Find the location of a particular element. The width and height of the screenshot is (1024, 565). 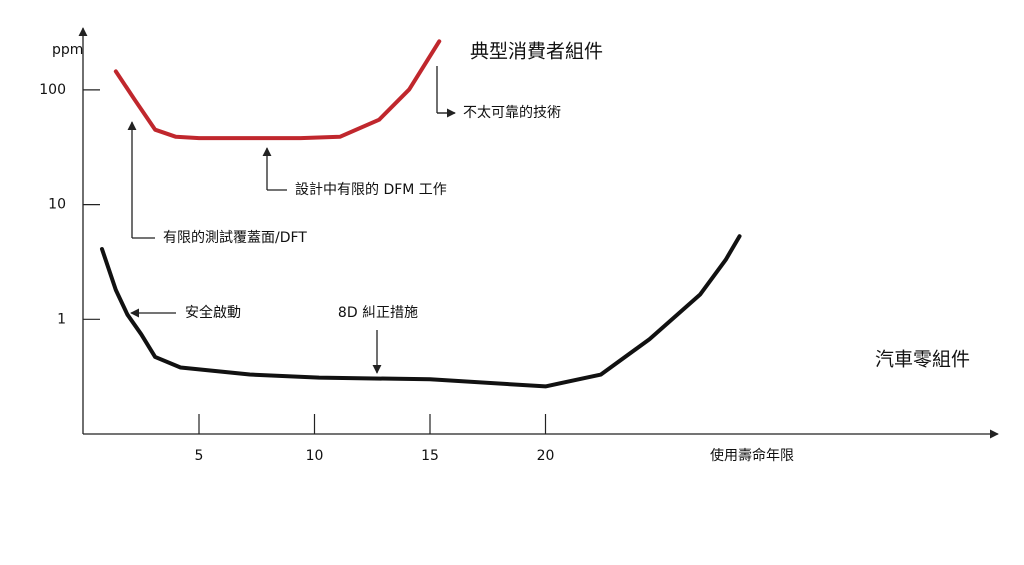

x-axis-label: 使用壽命年限 is located at coordinates (752, 455).